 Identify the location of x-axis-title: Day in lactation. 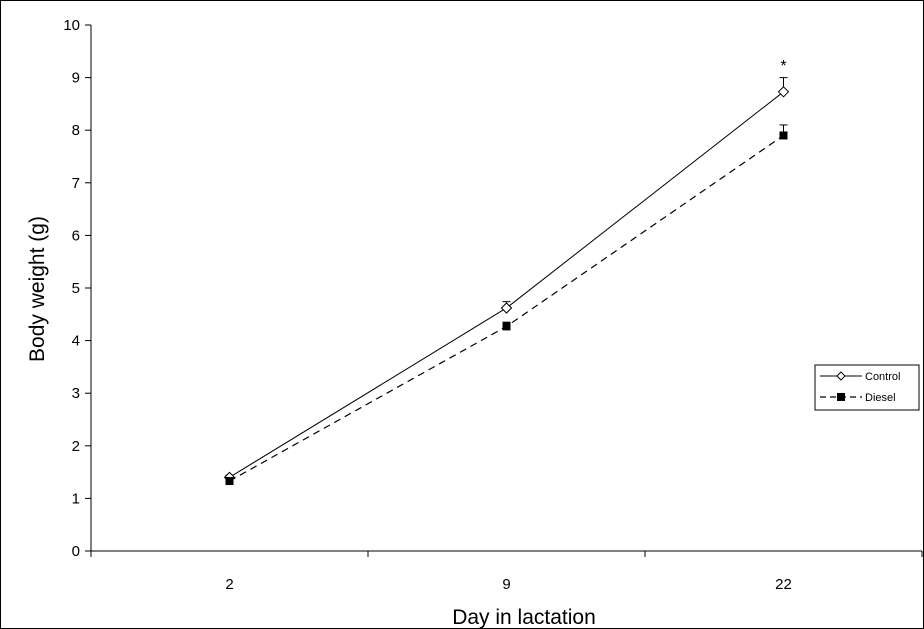
(524, 617).